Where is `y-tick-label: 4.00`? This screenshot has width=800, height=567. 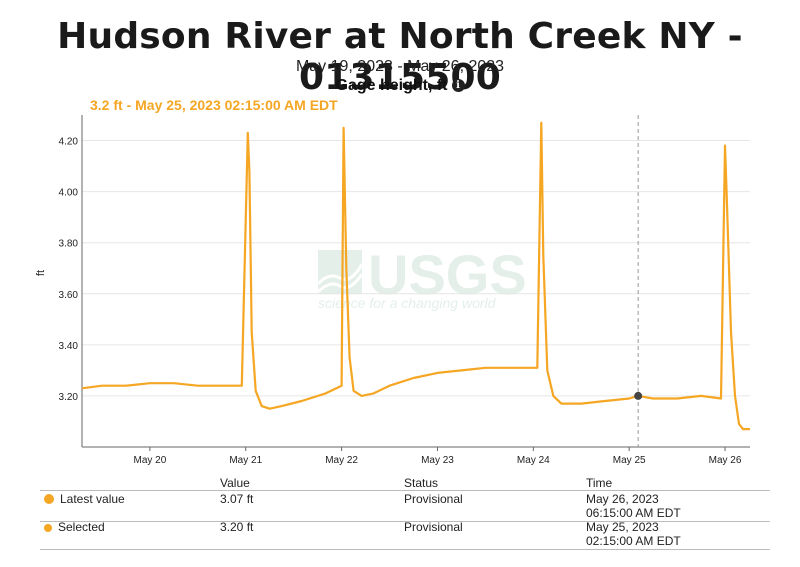
y-tick-label: 4.00 is located at coordinates (69, 193).